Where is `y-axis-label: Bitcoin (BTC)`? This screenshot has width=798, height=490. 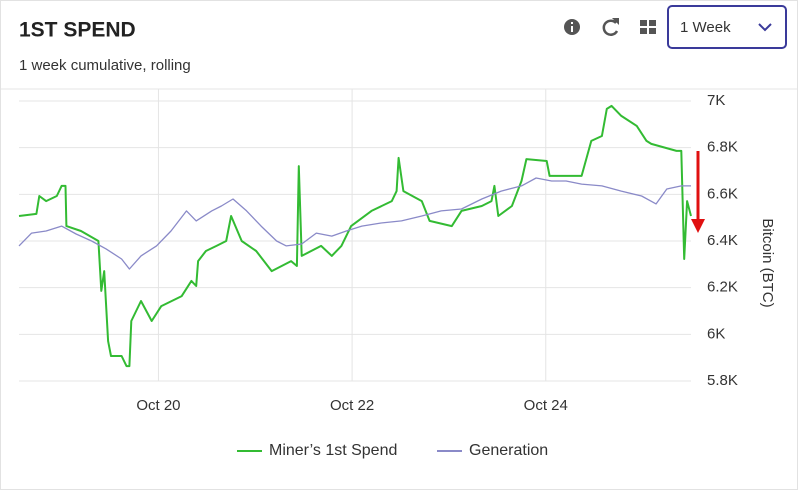 y-axis-label: Bitcoin (BTC) is located at coordinates (767, 262).